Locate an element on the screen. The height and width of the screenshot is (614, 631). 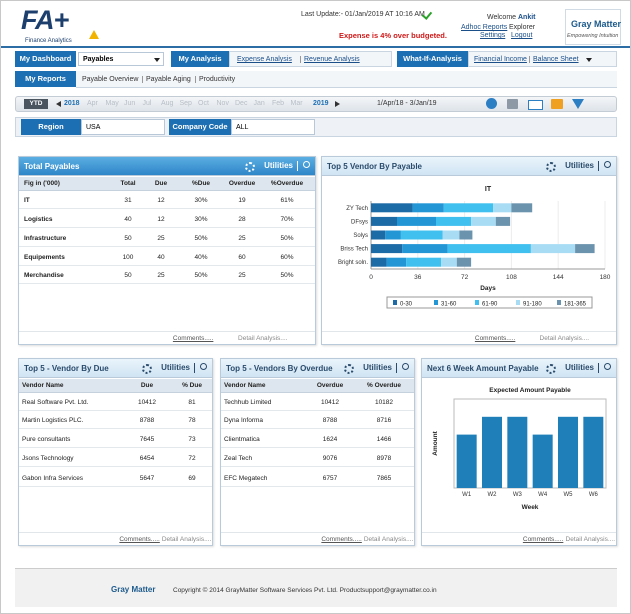
cell: 69 is located at coordinates (192, 478).